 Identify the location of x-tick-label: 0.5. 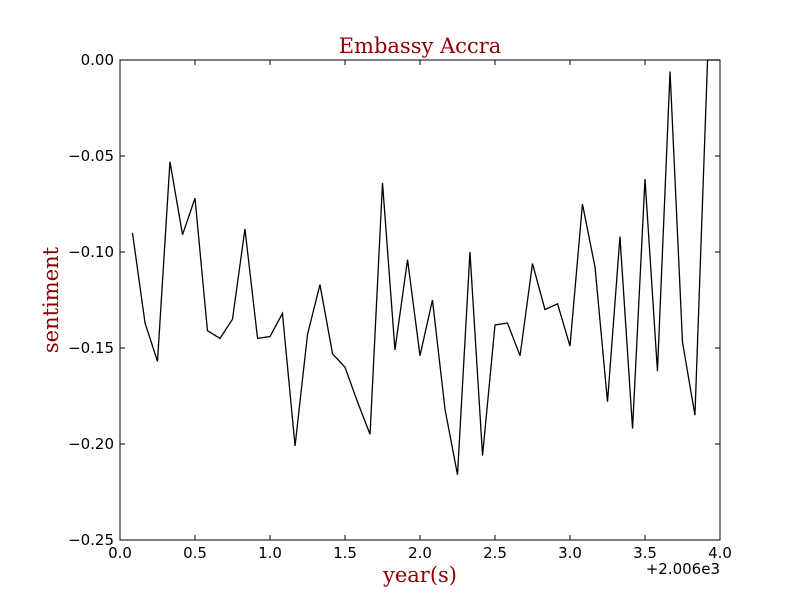
(195, 553).